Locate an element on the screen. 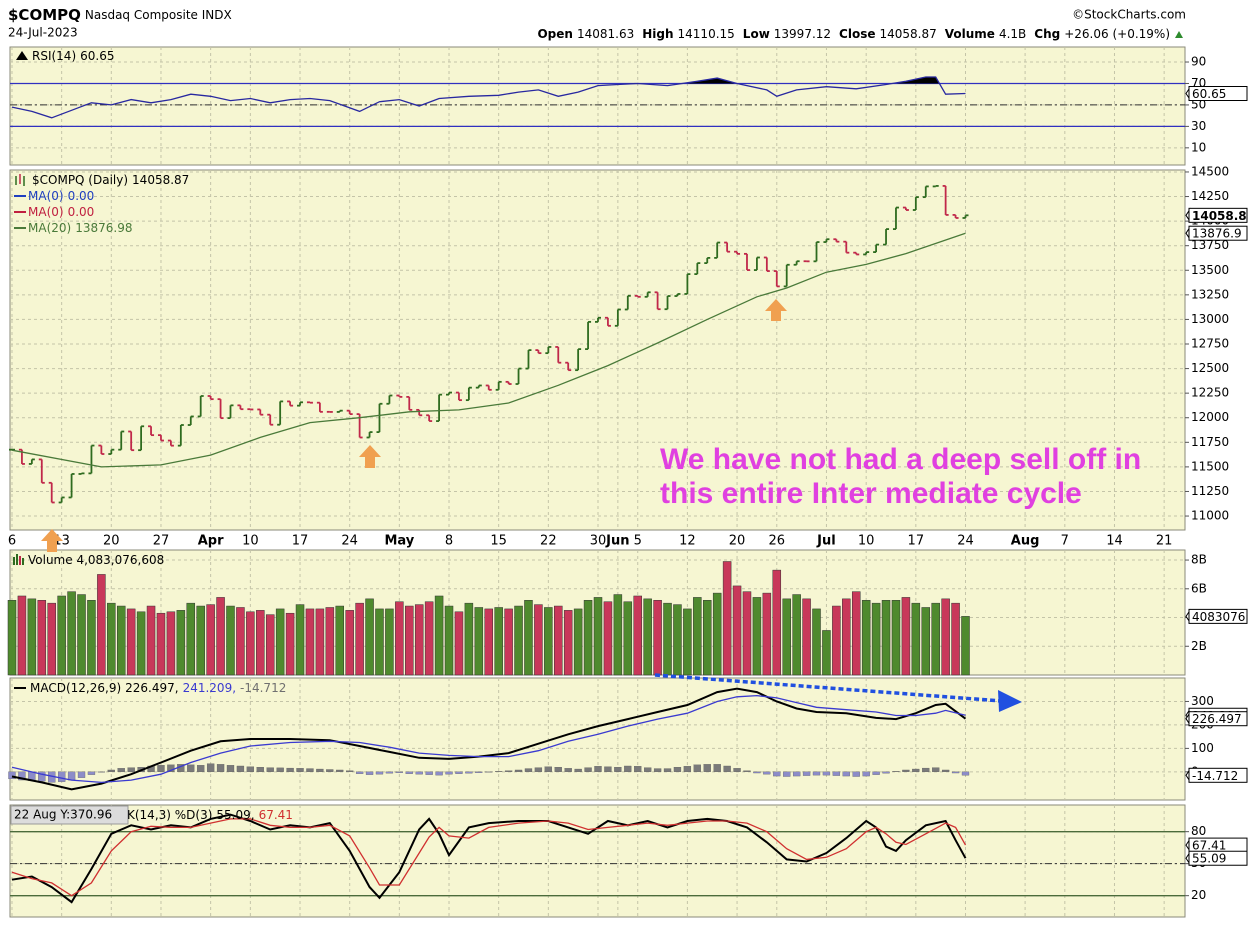 The width and height of the screenshot is (1248, 933). quote-value: +26.06 (+0.19%) is located at coordinates (1117, 34).